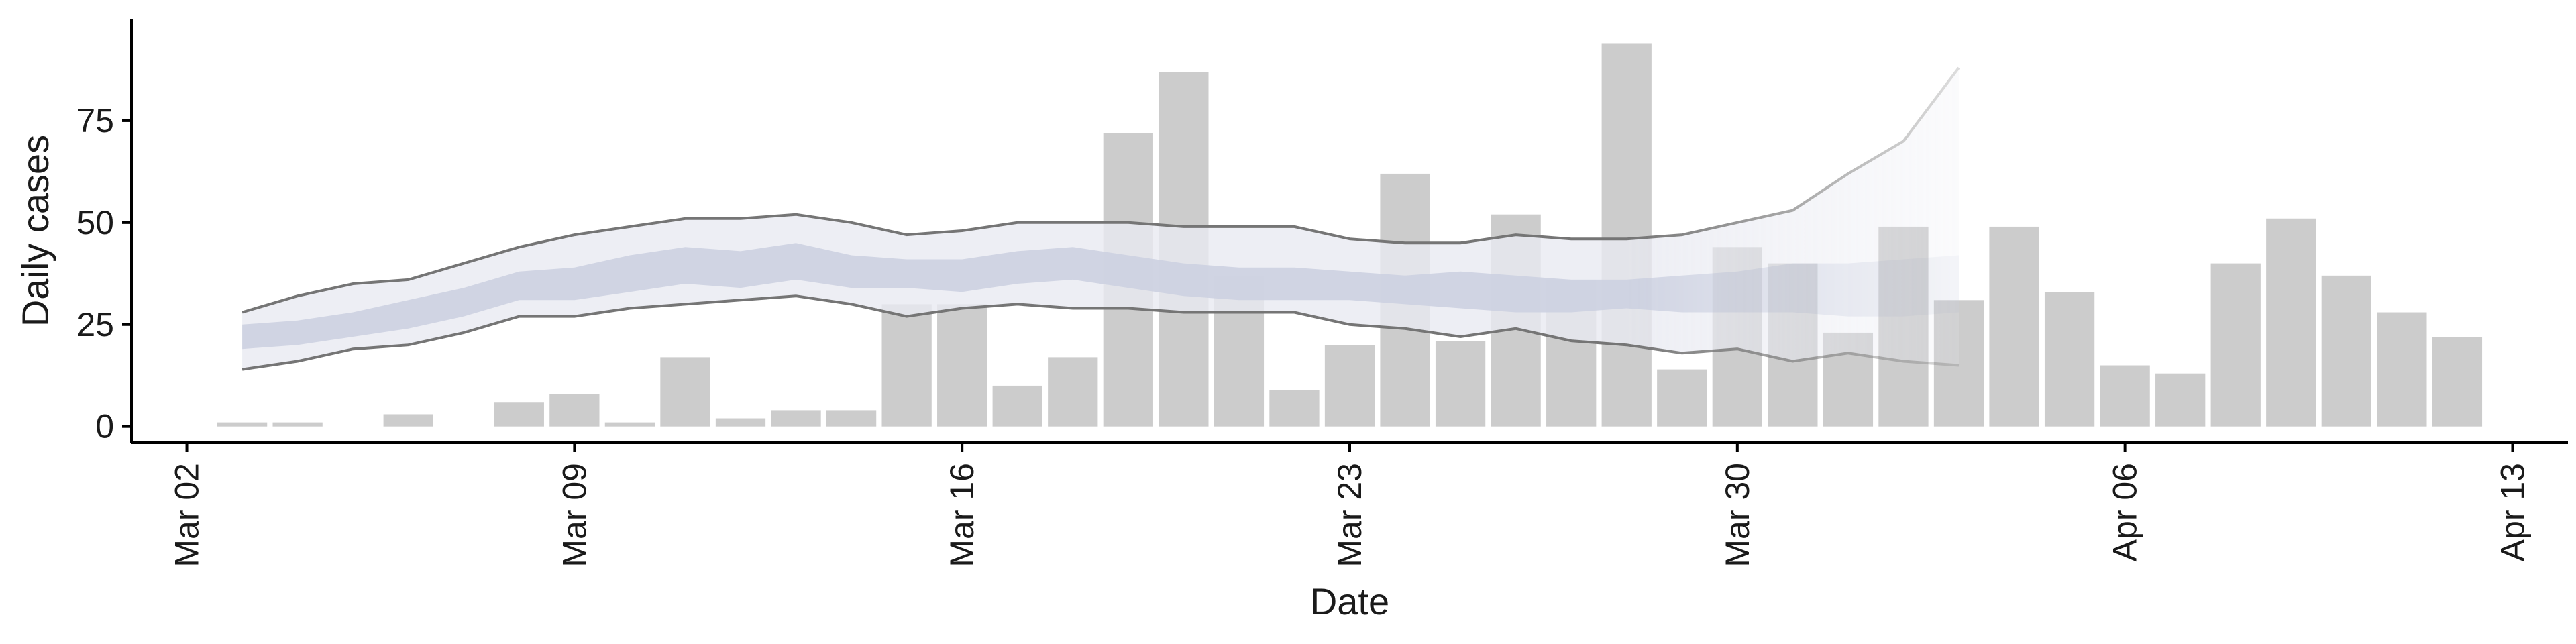 The width and height of the screenshot is (2576, 644). What do you see at coordinates (1349, 515) in the screenshot?
I see `x-tick-label: Mar 23` at bounding box center [1349, 515].